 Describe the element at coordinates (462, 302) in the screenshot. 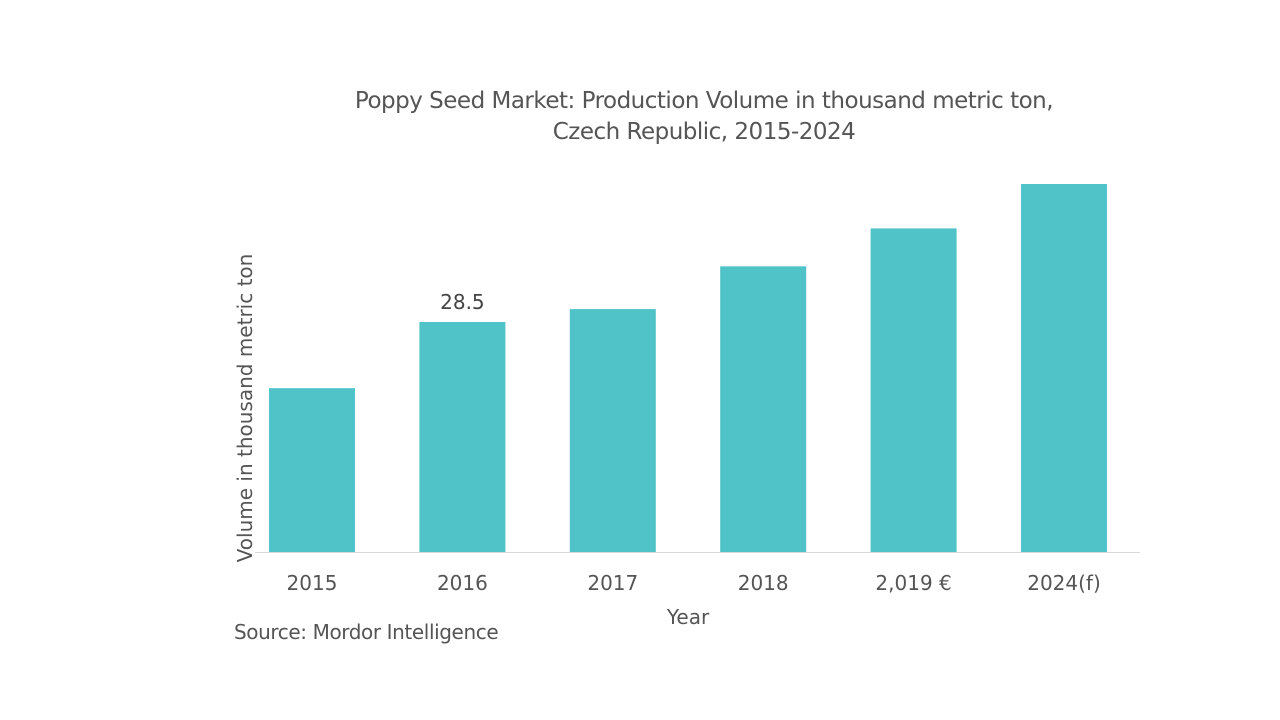

I see `data-label: 28.5` at that location.